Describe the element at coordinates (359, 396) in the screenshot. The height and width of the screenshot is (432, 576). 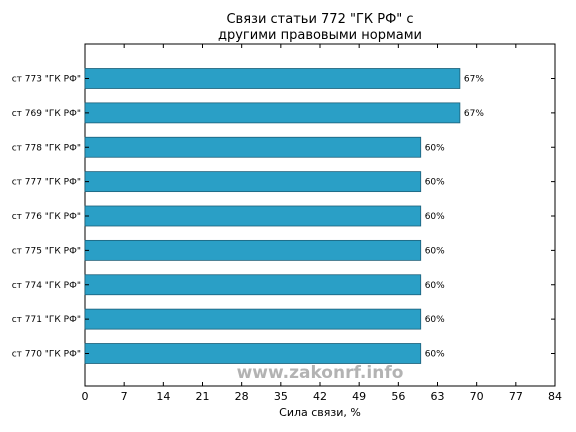
I see `x-tick-label: 49` at that location.